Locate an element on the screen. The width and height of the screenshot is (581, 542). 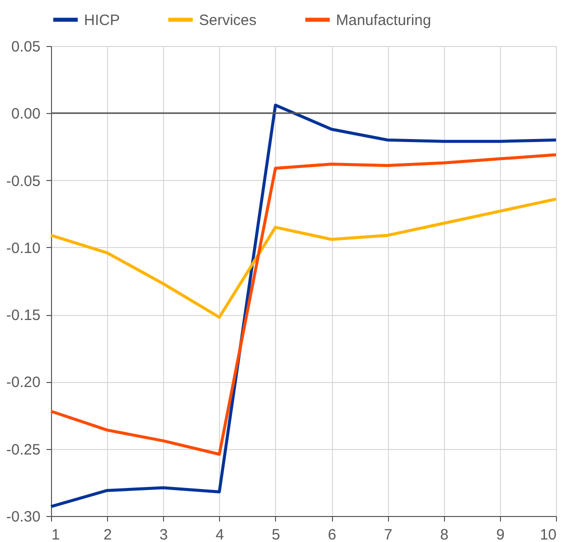
x-tick-label: 10 is located at coordinates (548, 534).